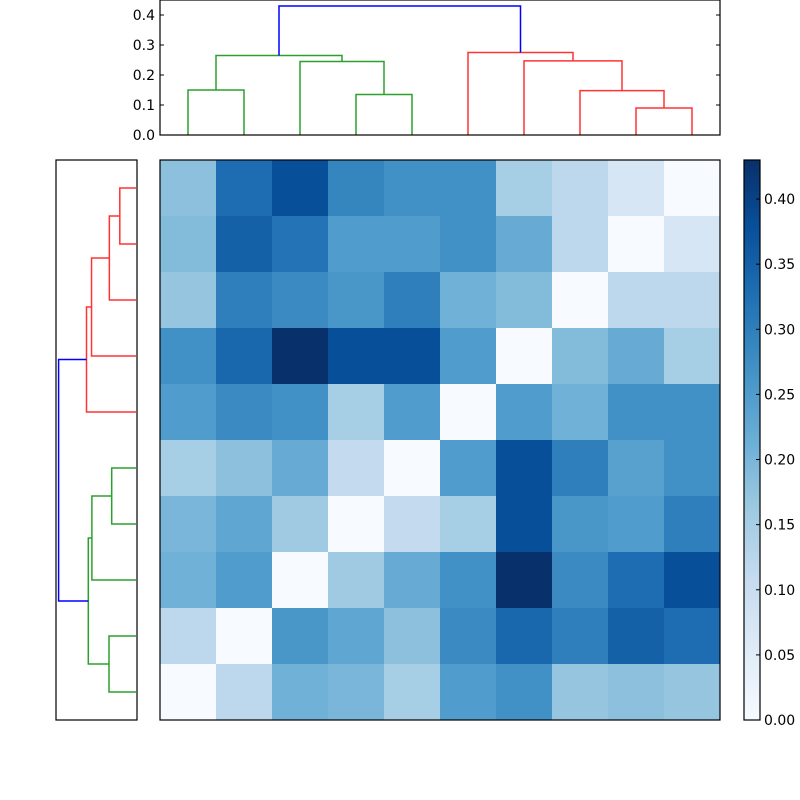 The width and height of the screenshot is (800, 800). I want to click on y-tick-label: 0.0, so click(144, 136).